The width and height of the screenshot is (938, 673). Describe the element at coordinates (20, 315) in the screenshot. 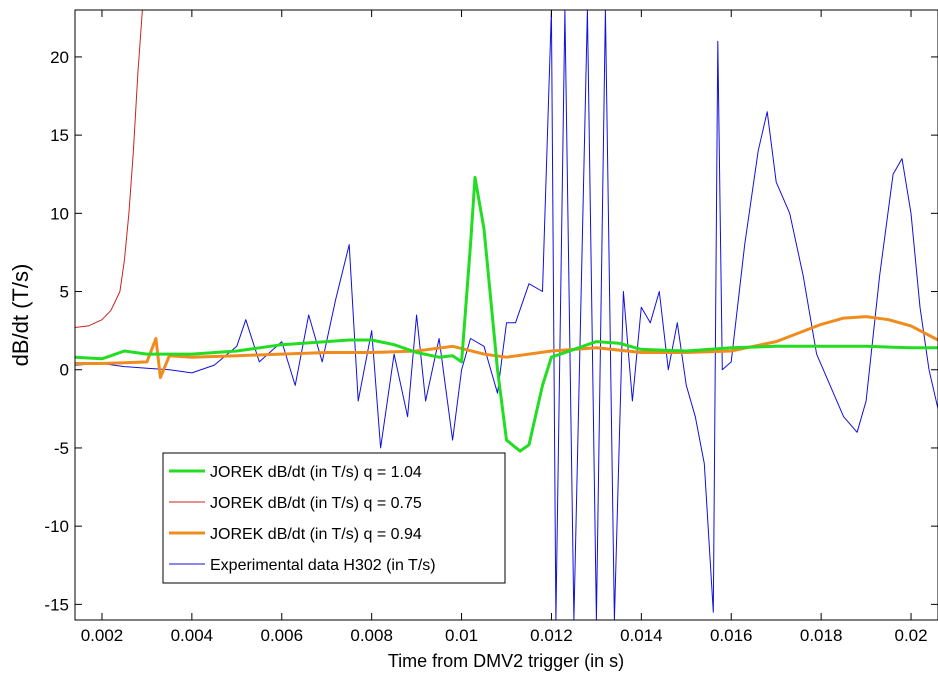

I see `y-axis-label: dB/dt (T/s)` at that location.